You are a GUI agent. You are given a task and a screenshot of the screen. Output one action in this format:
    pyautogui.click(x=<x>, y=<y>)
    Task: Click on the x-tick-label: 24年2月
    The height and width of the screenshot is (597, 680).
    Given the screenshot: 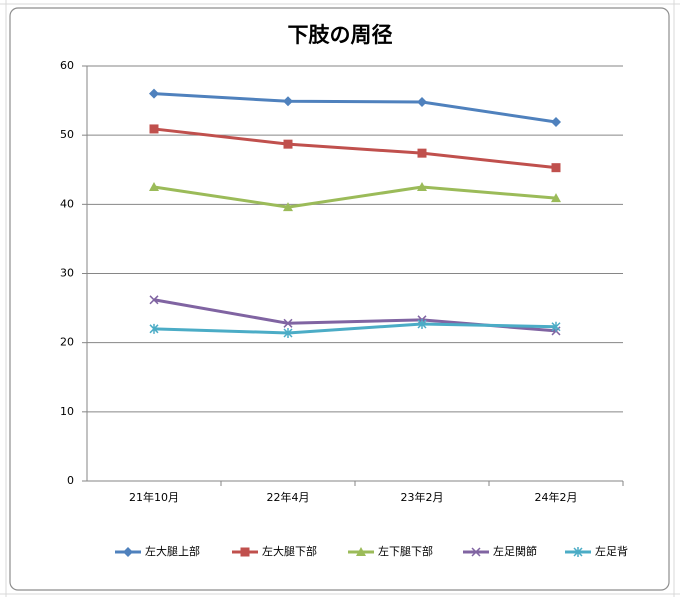 What is the action you would take?
    pyautogui.click(x=556, y=497)
    